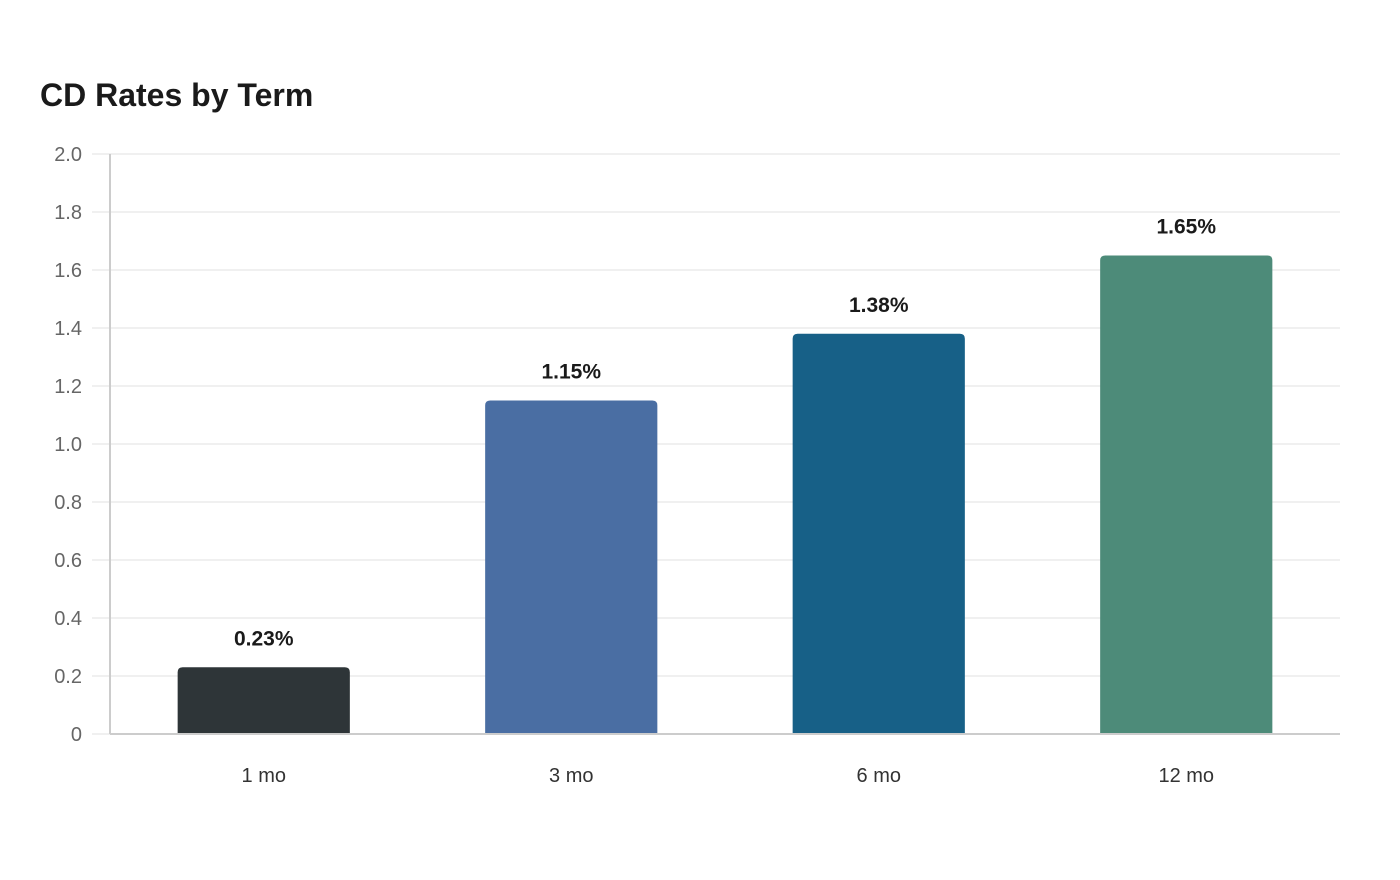  What do you see at coordinates (68, 155) in the screenshot?
I see `y-tick-label: 2.0` at bounding box center [68, 155].